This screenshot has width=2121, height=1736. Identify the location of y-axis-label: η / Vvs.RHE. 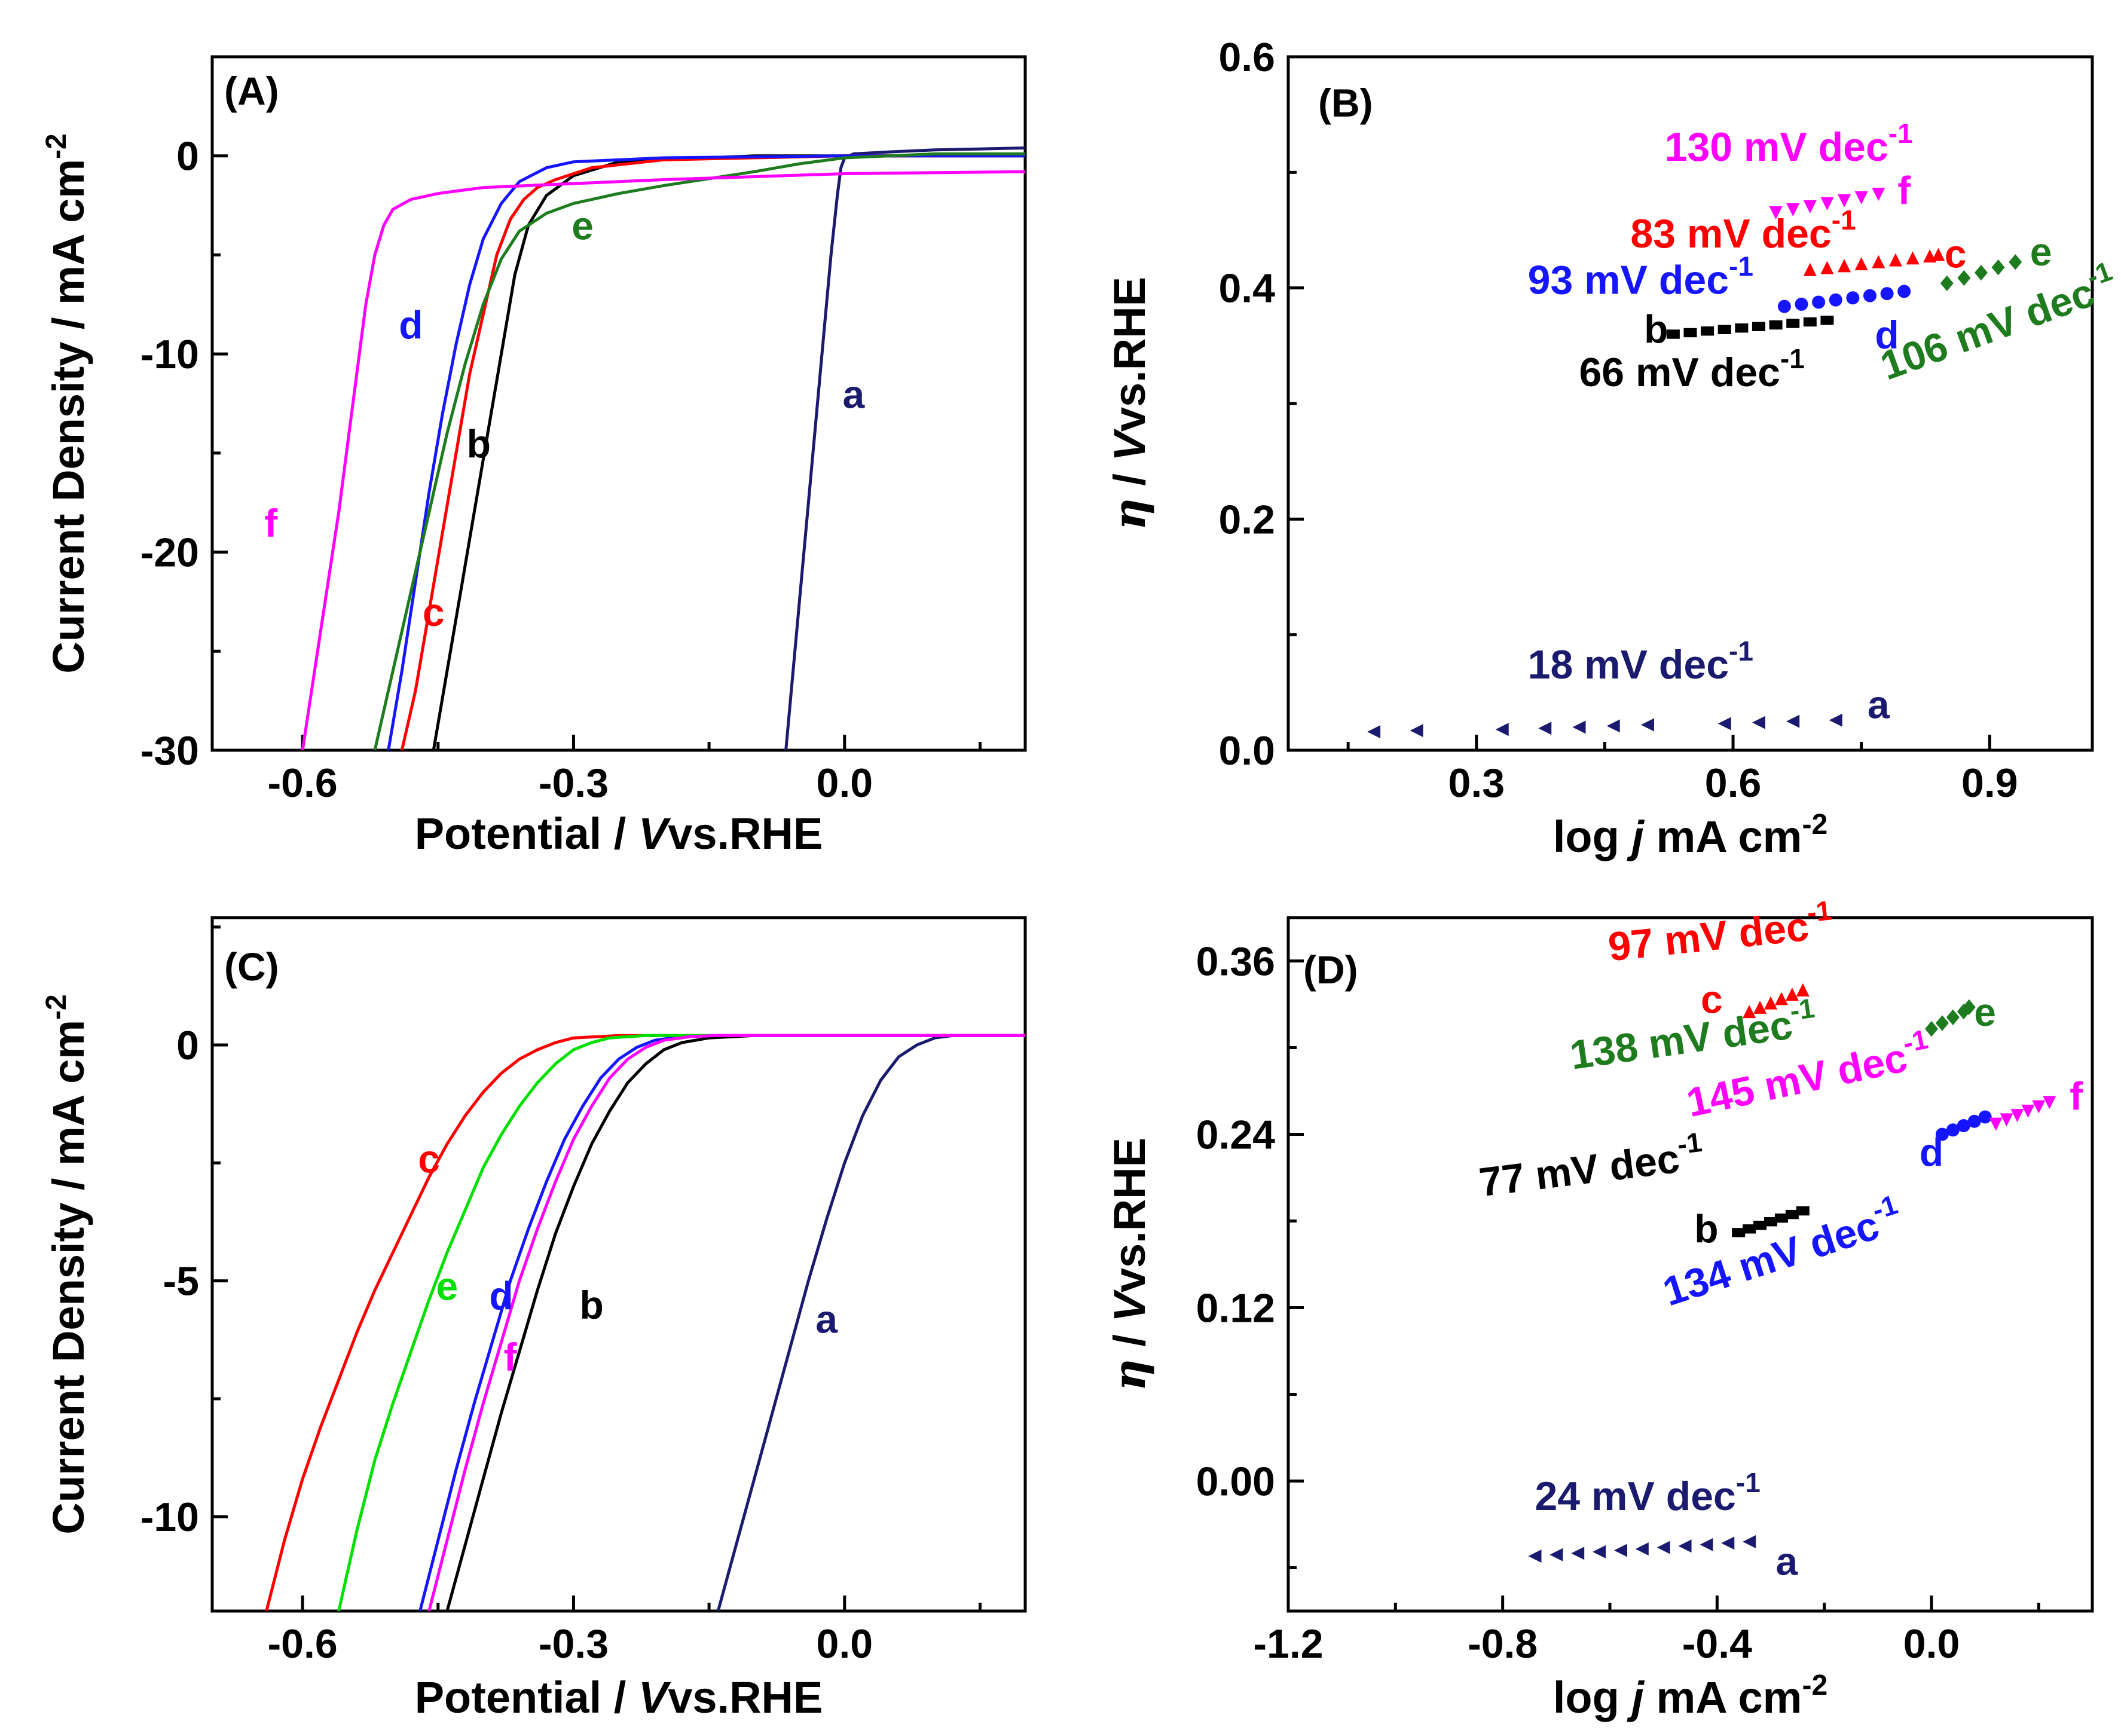
(1130, 1264).